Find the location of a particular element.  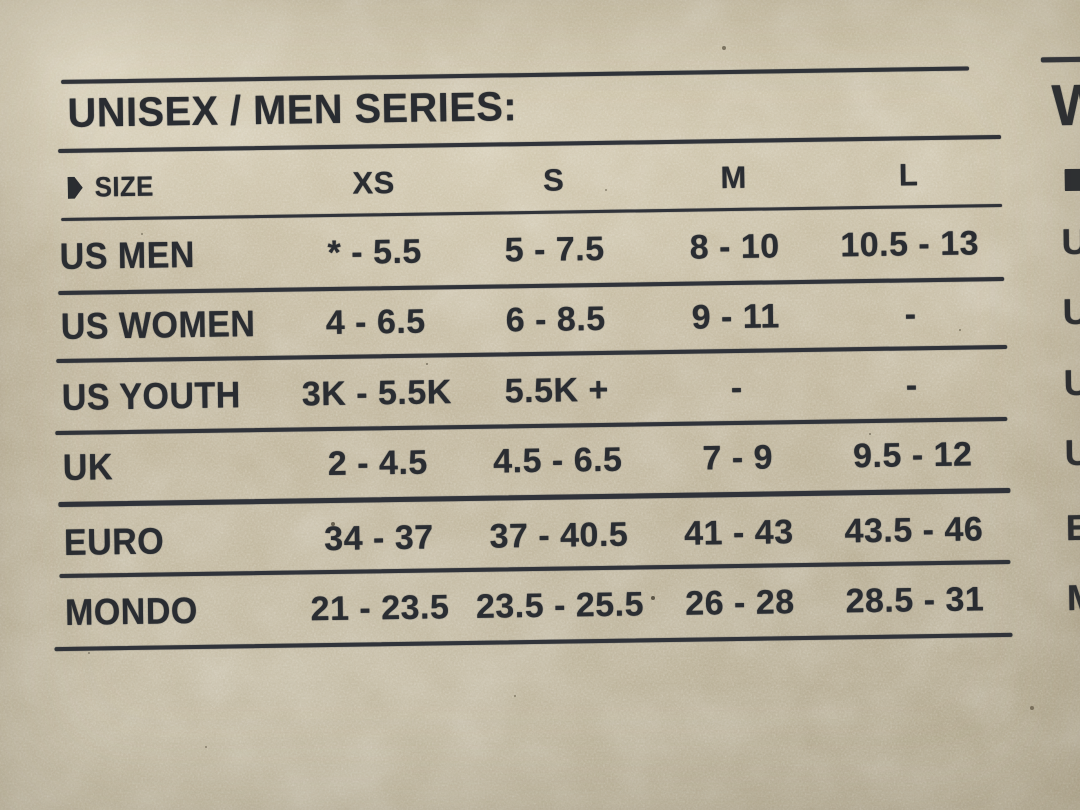

row-us-women: US WOMEN 4 - 6.5 6 - 8.5 9 - 11 - is located at coordinates (539, 320).